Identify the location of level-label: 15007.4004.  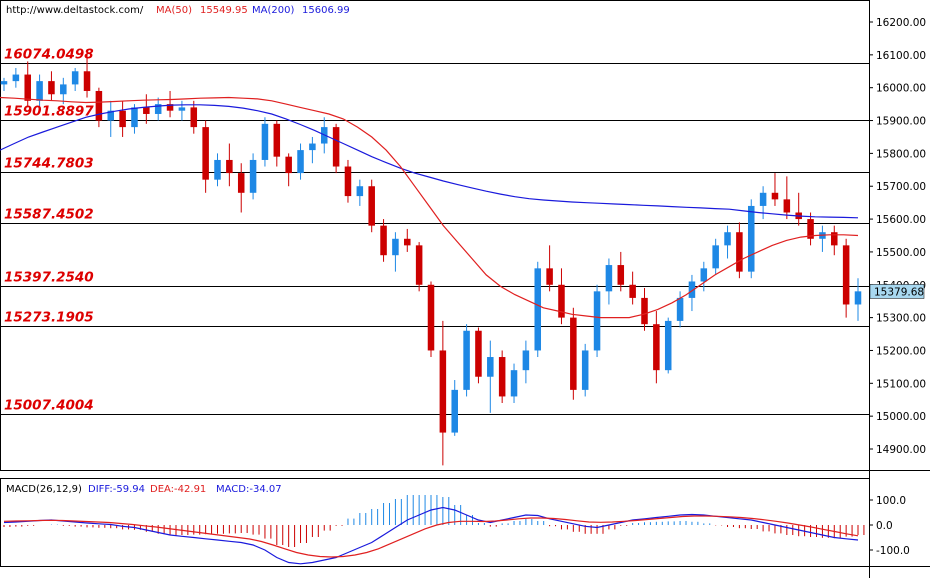
(49, 406).